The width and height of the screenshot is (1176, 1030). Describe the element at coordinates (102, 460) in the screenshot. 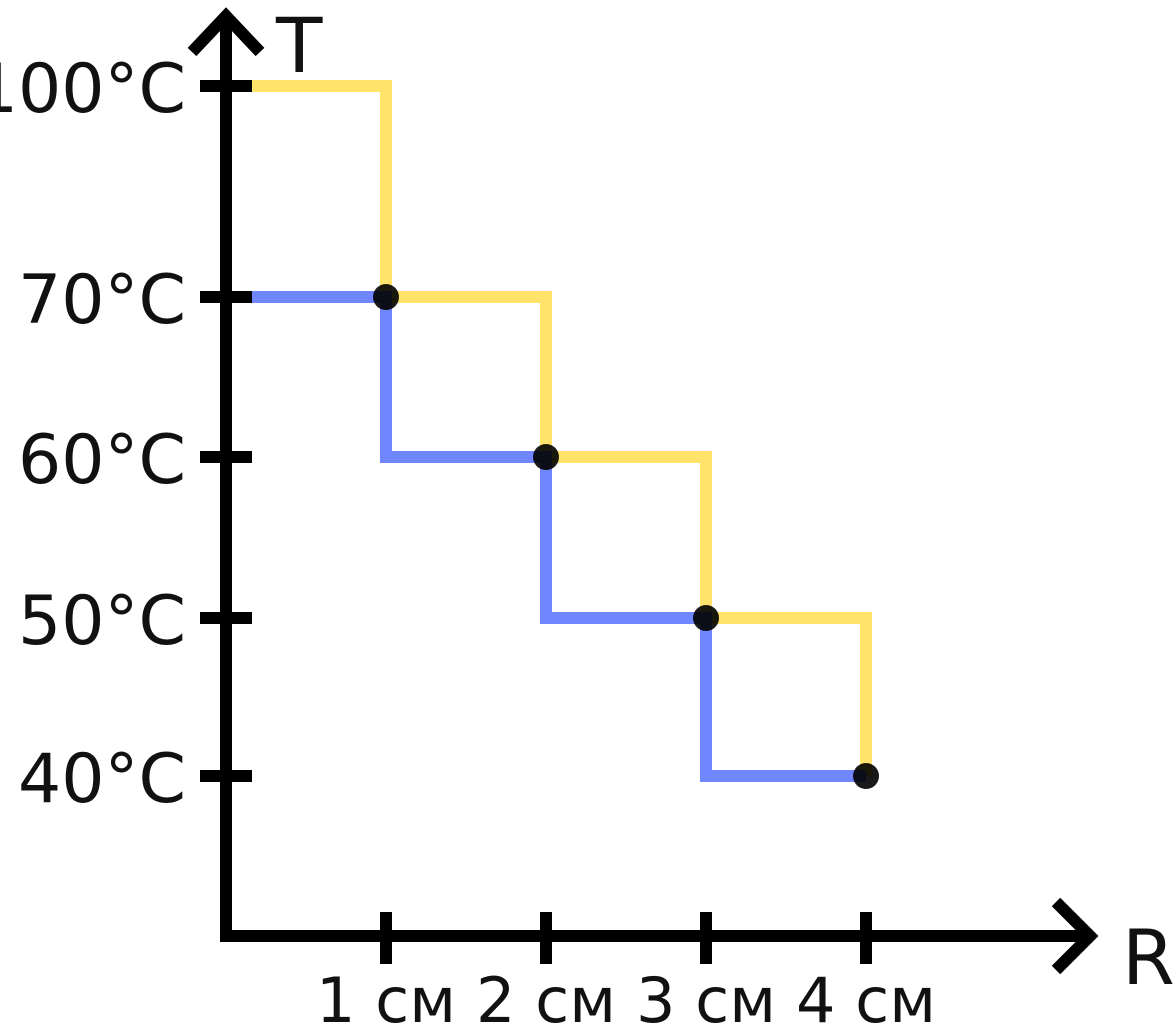

I see `y-tick-label: 60°C` at that location.